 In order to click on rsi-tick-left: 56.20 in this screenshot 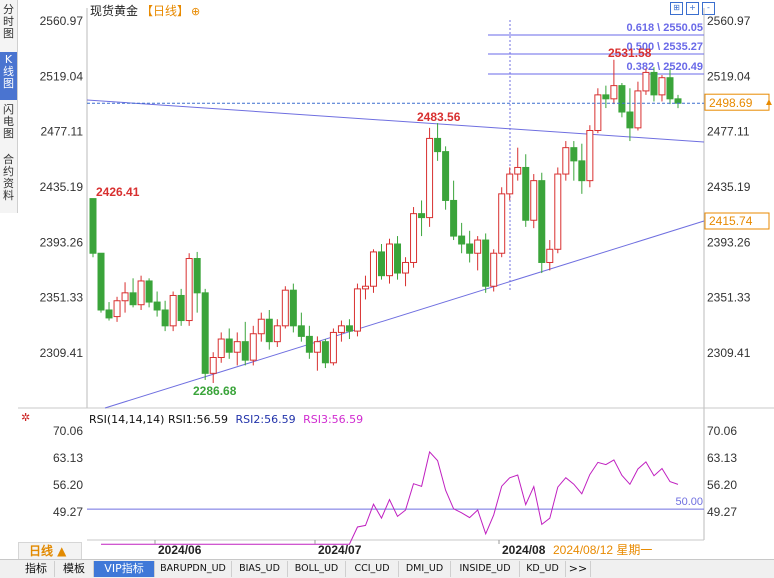, I will do `click(68, 485)`.